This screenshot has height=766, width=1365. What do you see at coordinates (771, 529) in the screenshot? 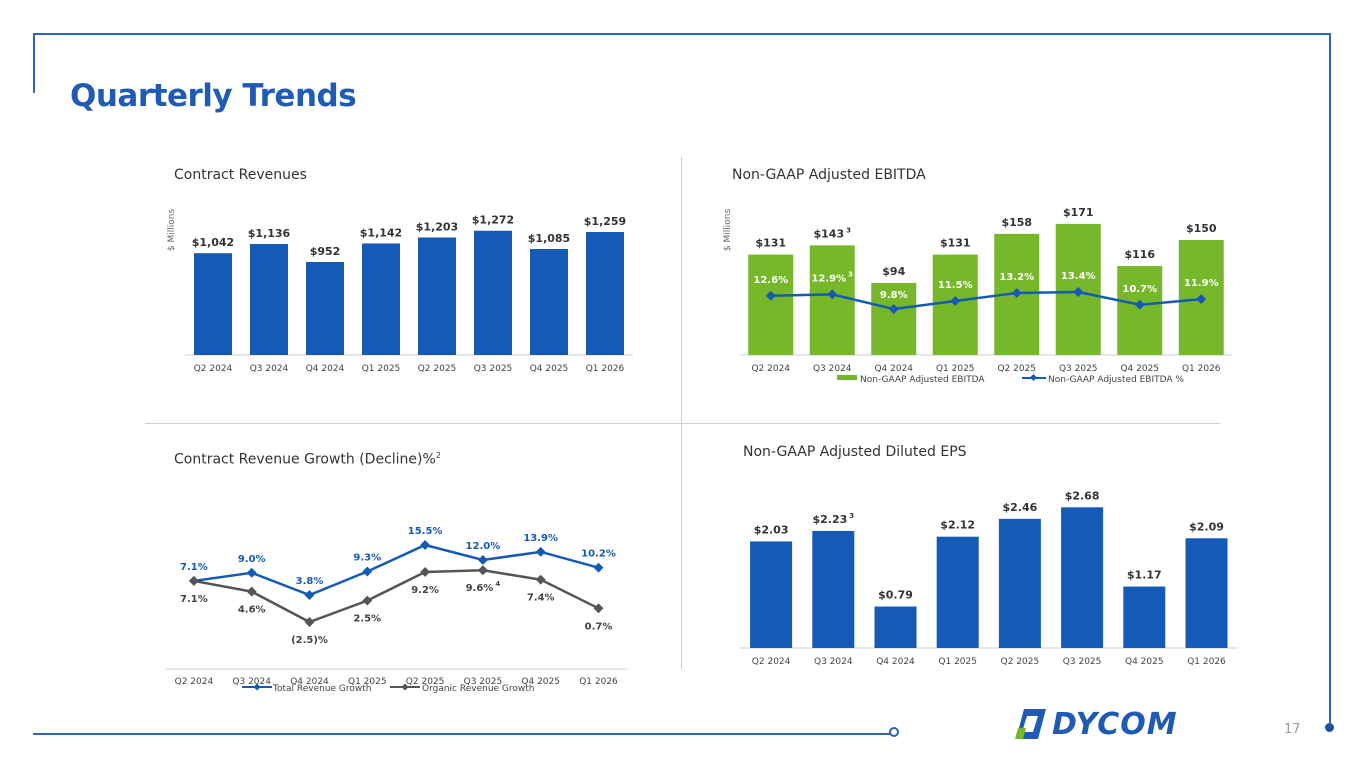
I see `data-label: $2.03` at bounding box center [771, 529].